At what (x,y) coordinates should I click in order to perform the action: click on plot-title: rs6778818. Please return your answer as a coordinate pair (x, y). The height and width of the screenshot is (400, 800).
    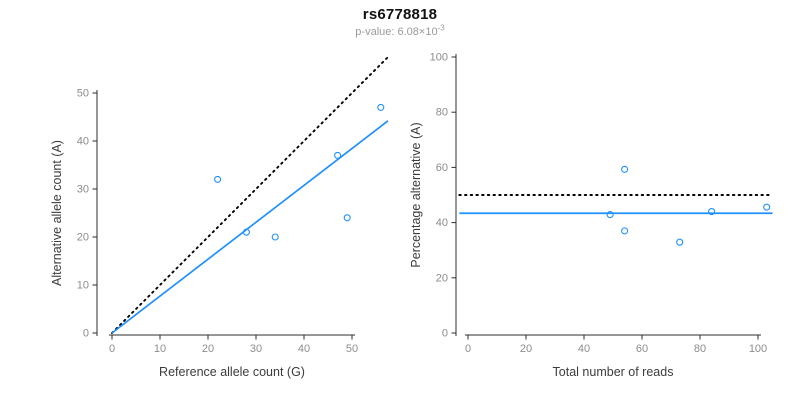
    Looking at the image, I should click on (400, 14).